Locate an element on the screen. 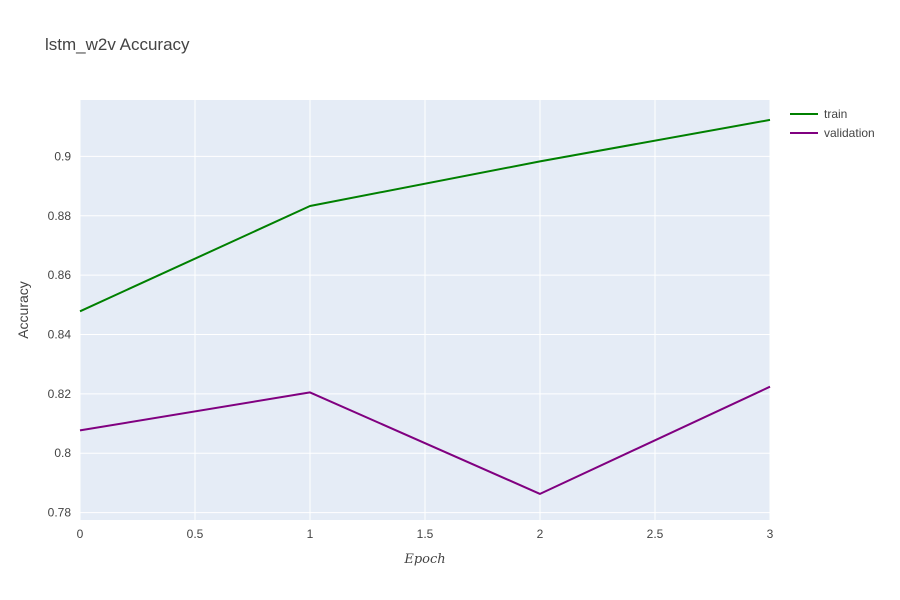 The height and width of the screenshot is (600, 900). legend-label-train: train is located at coordinates (835, 114).